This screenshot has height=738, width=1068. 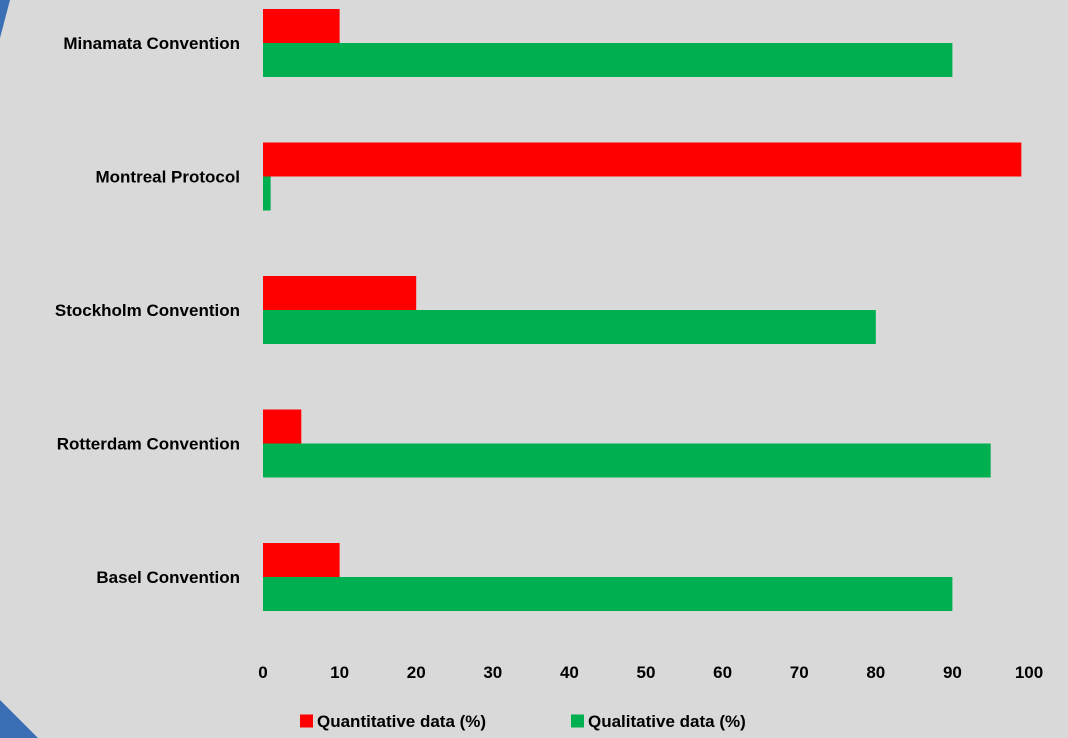 What do you see at coordinates (306, 721) in the screenshot?
I see `legend-swatch-quantitative` at bounding box center [306, 721].